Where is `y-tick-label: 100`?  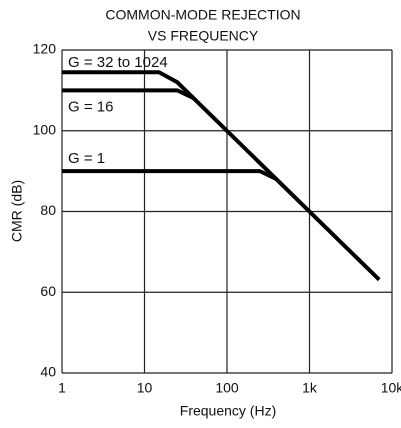 y-tick-label: 100 is located at coordinates (45, 129).